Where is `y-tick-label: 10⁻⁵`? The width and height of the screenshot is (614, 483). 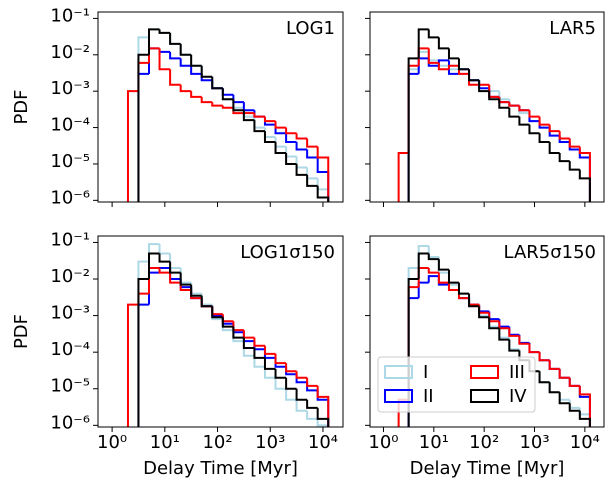 y-tick-label: 10⁻⁵ is located at coordinates (70, 161).